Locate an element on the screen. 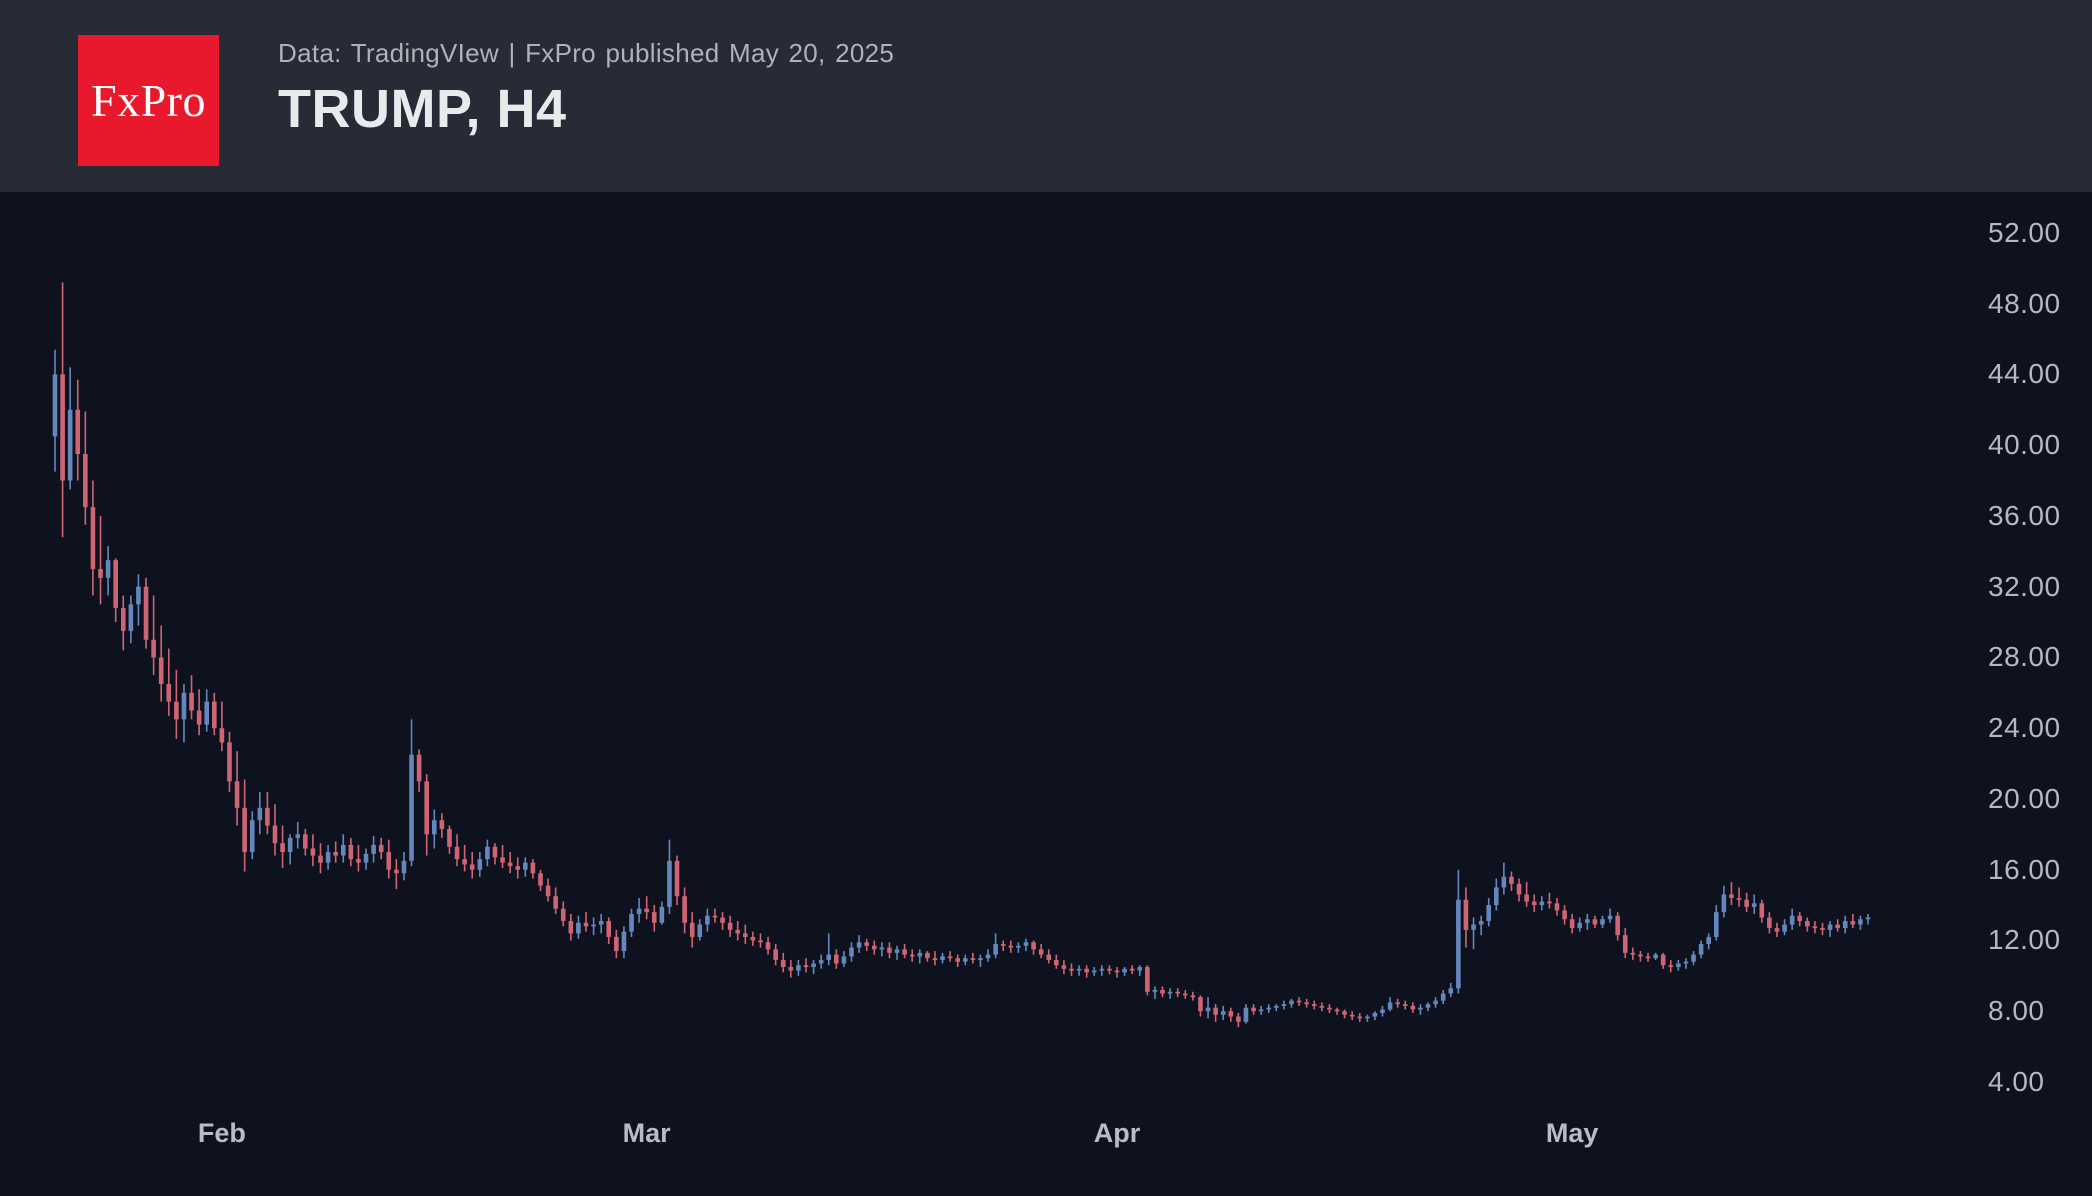  price-axis-label: 12.00 is located at coordinates (2024, 940).